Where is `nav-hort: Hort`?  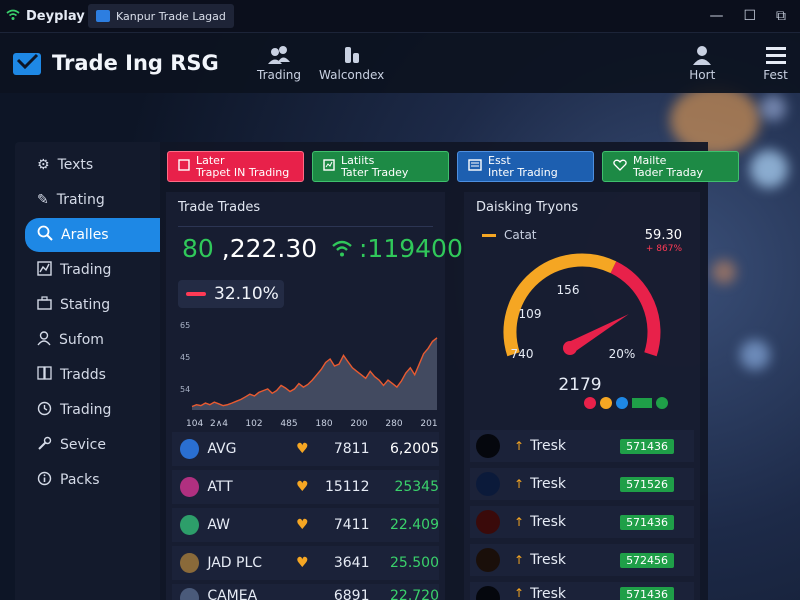 nav-hort: Hort is located at coordinates (702, 63).